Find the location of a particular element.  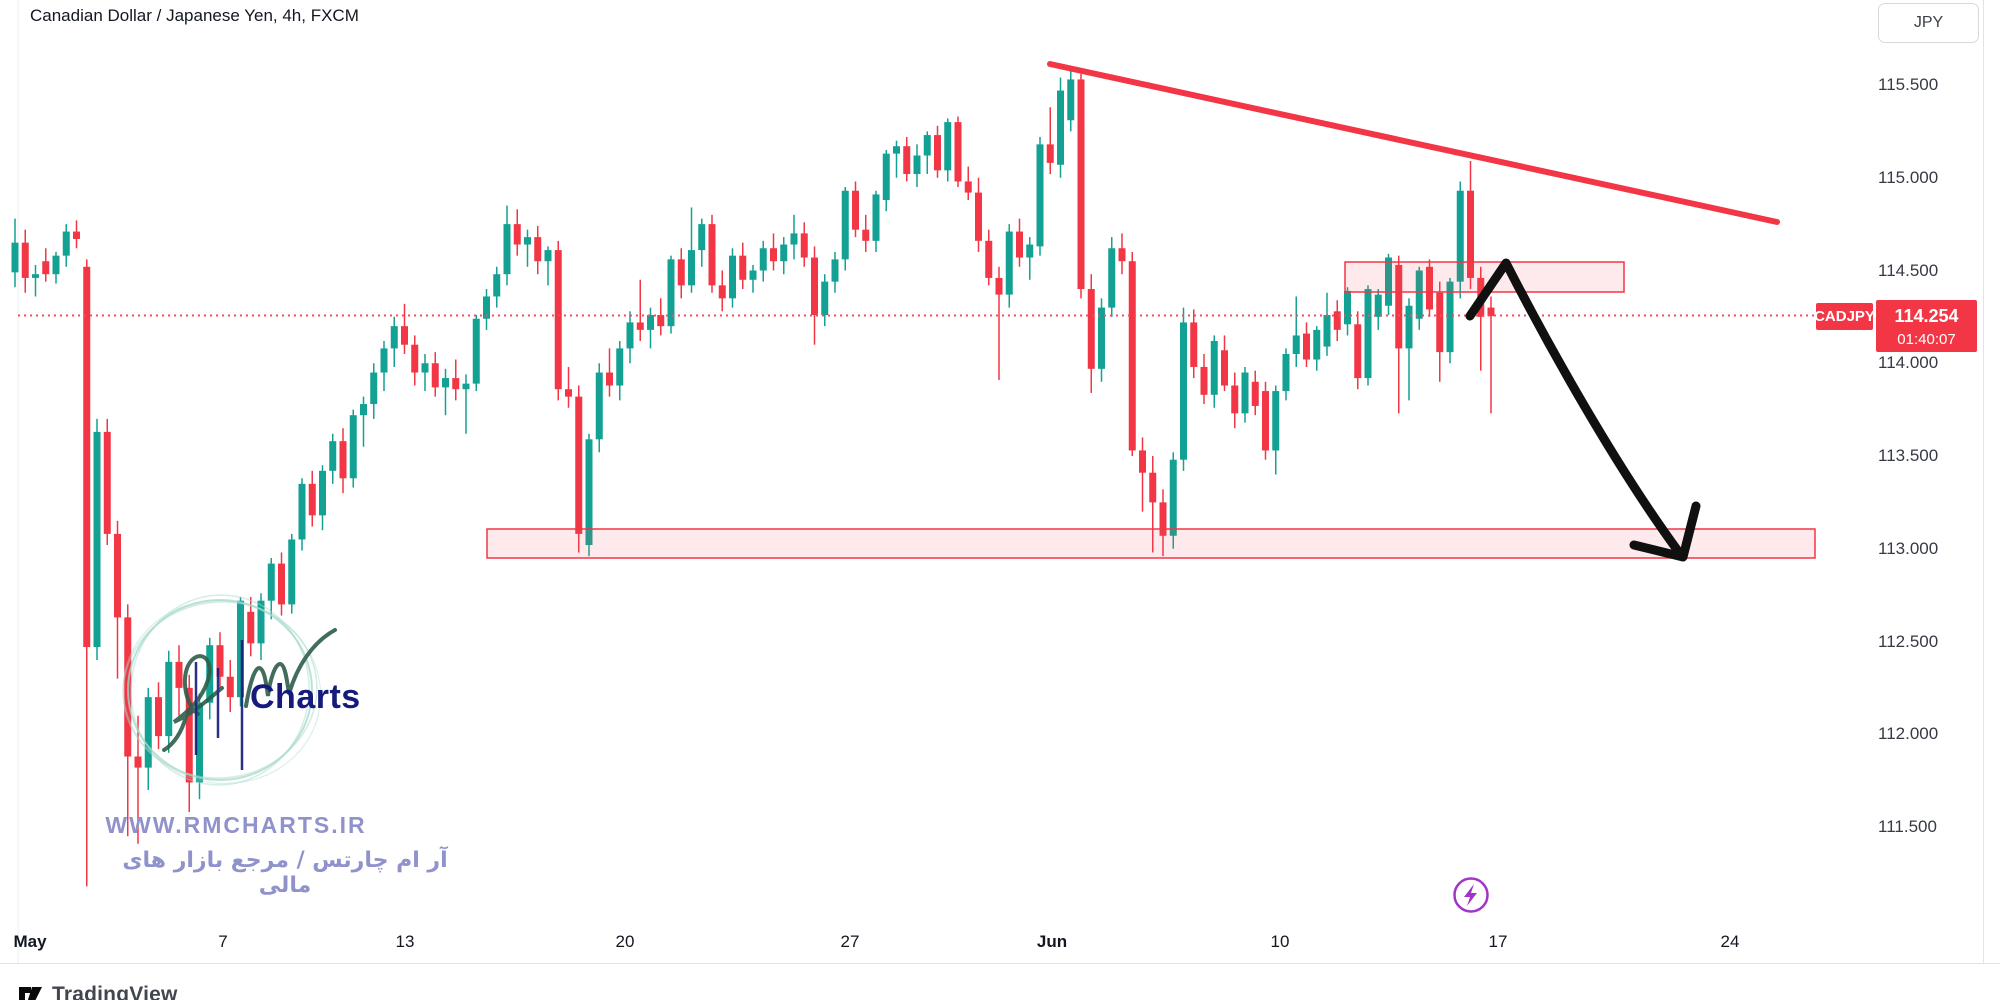

watermark-persian-text: آر ام چارتس / مرجع بازار های مالی is located at coordinates (285, 873).